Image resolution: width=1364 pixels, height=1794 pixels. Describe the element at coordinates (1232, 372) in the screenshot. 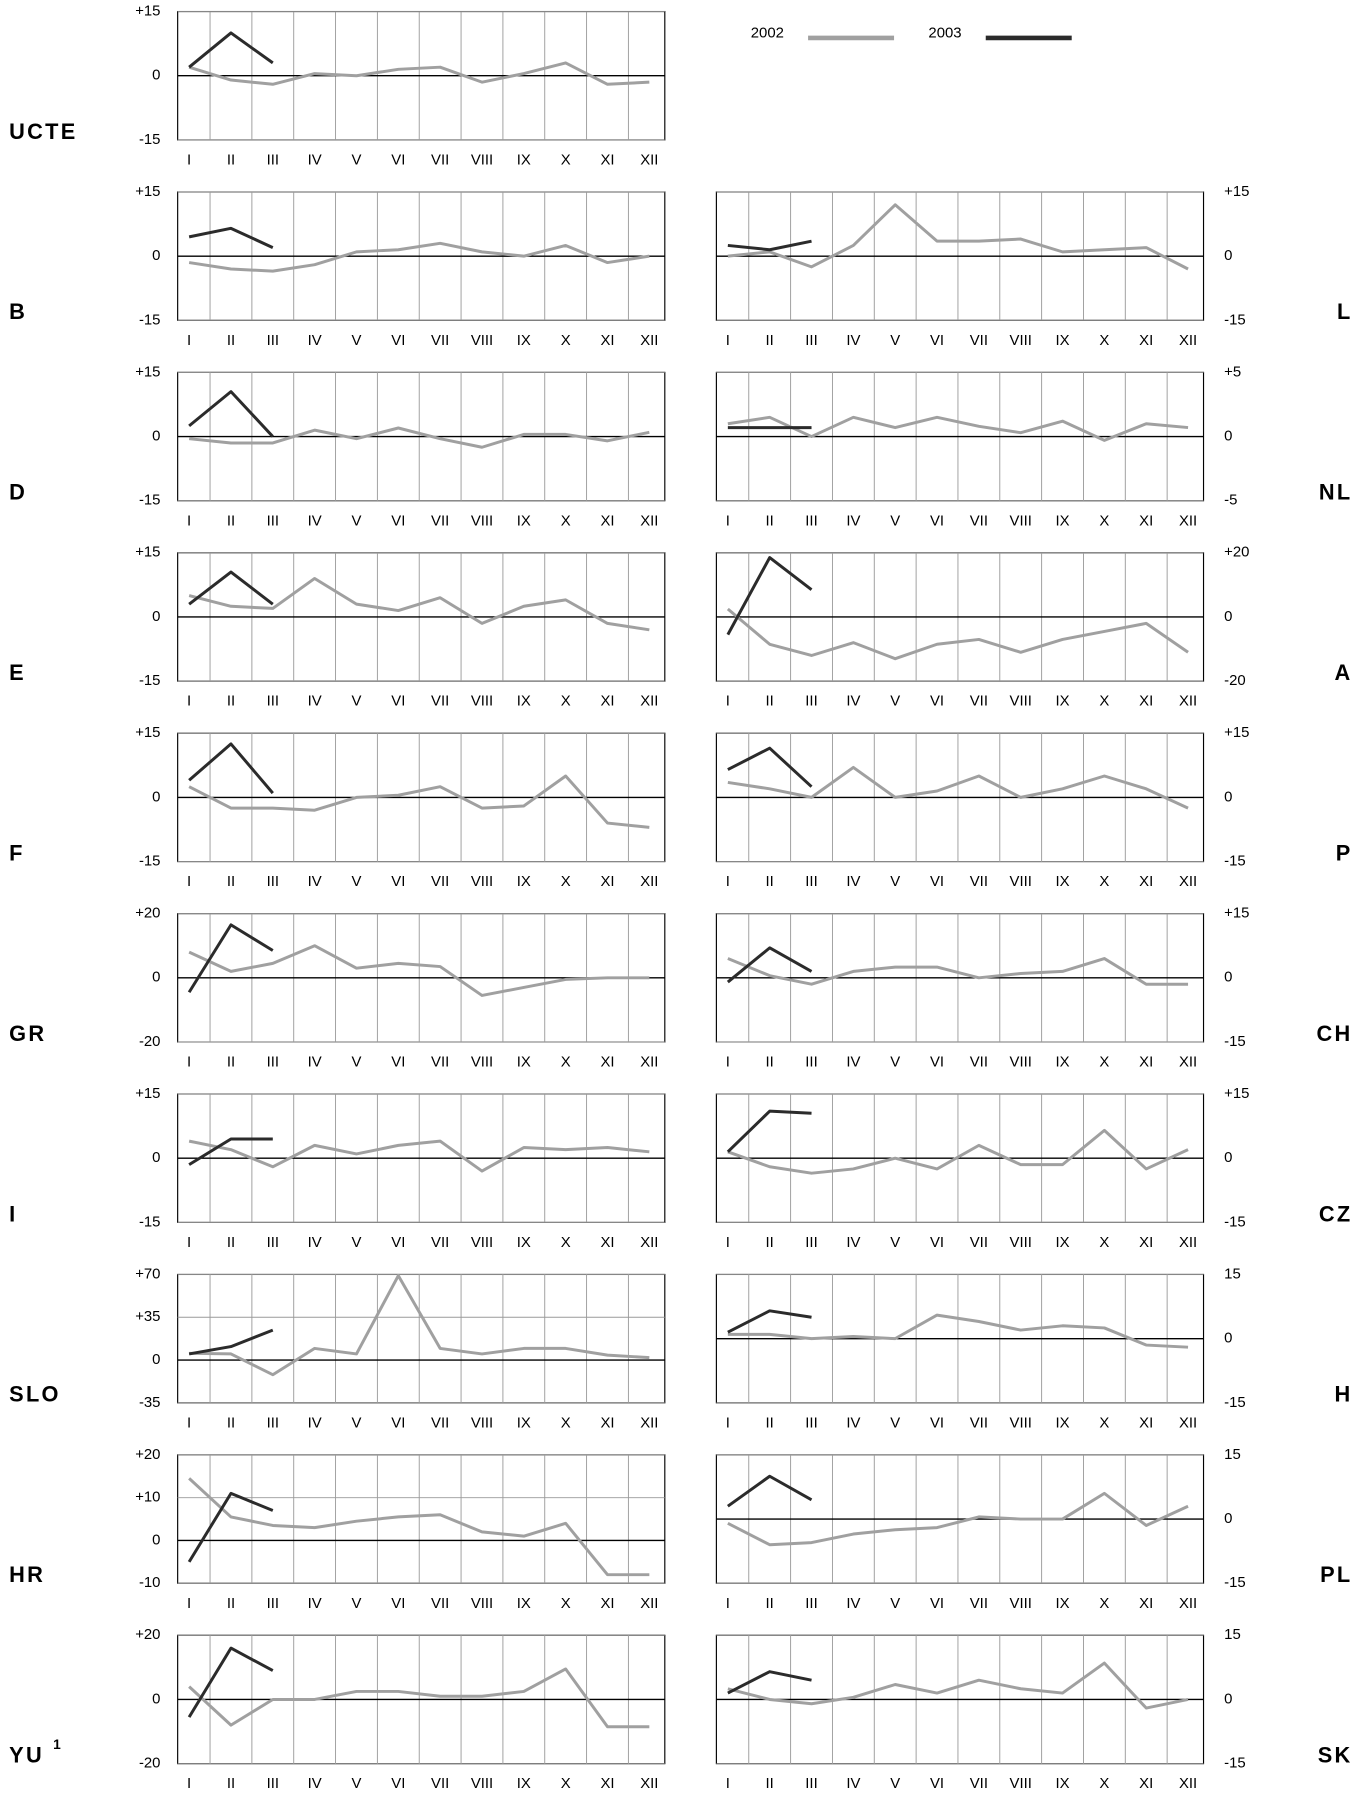

I see `y-tick-label: +5` at that location.